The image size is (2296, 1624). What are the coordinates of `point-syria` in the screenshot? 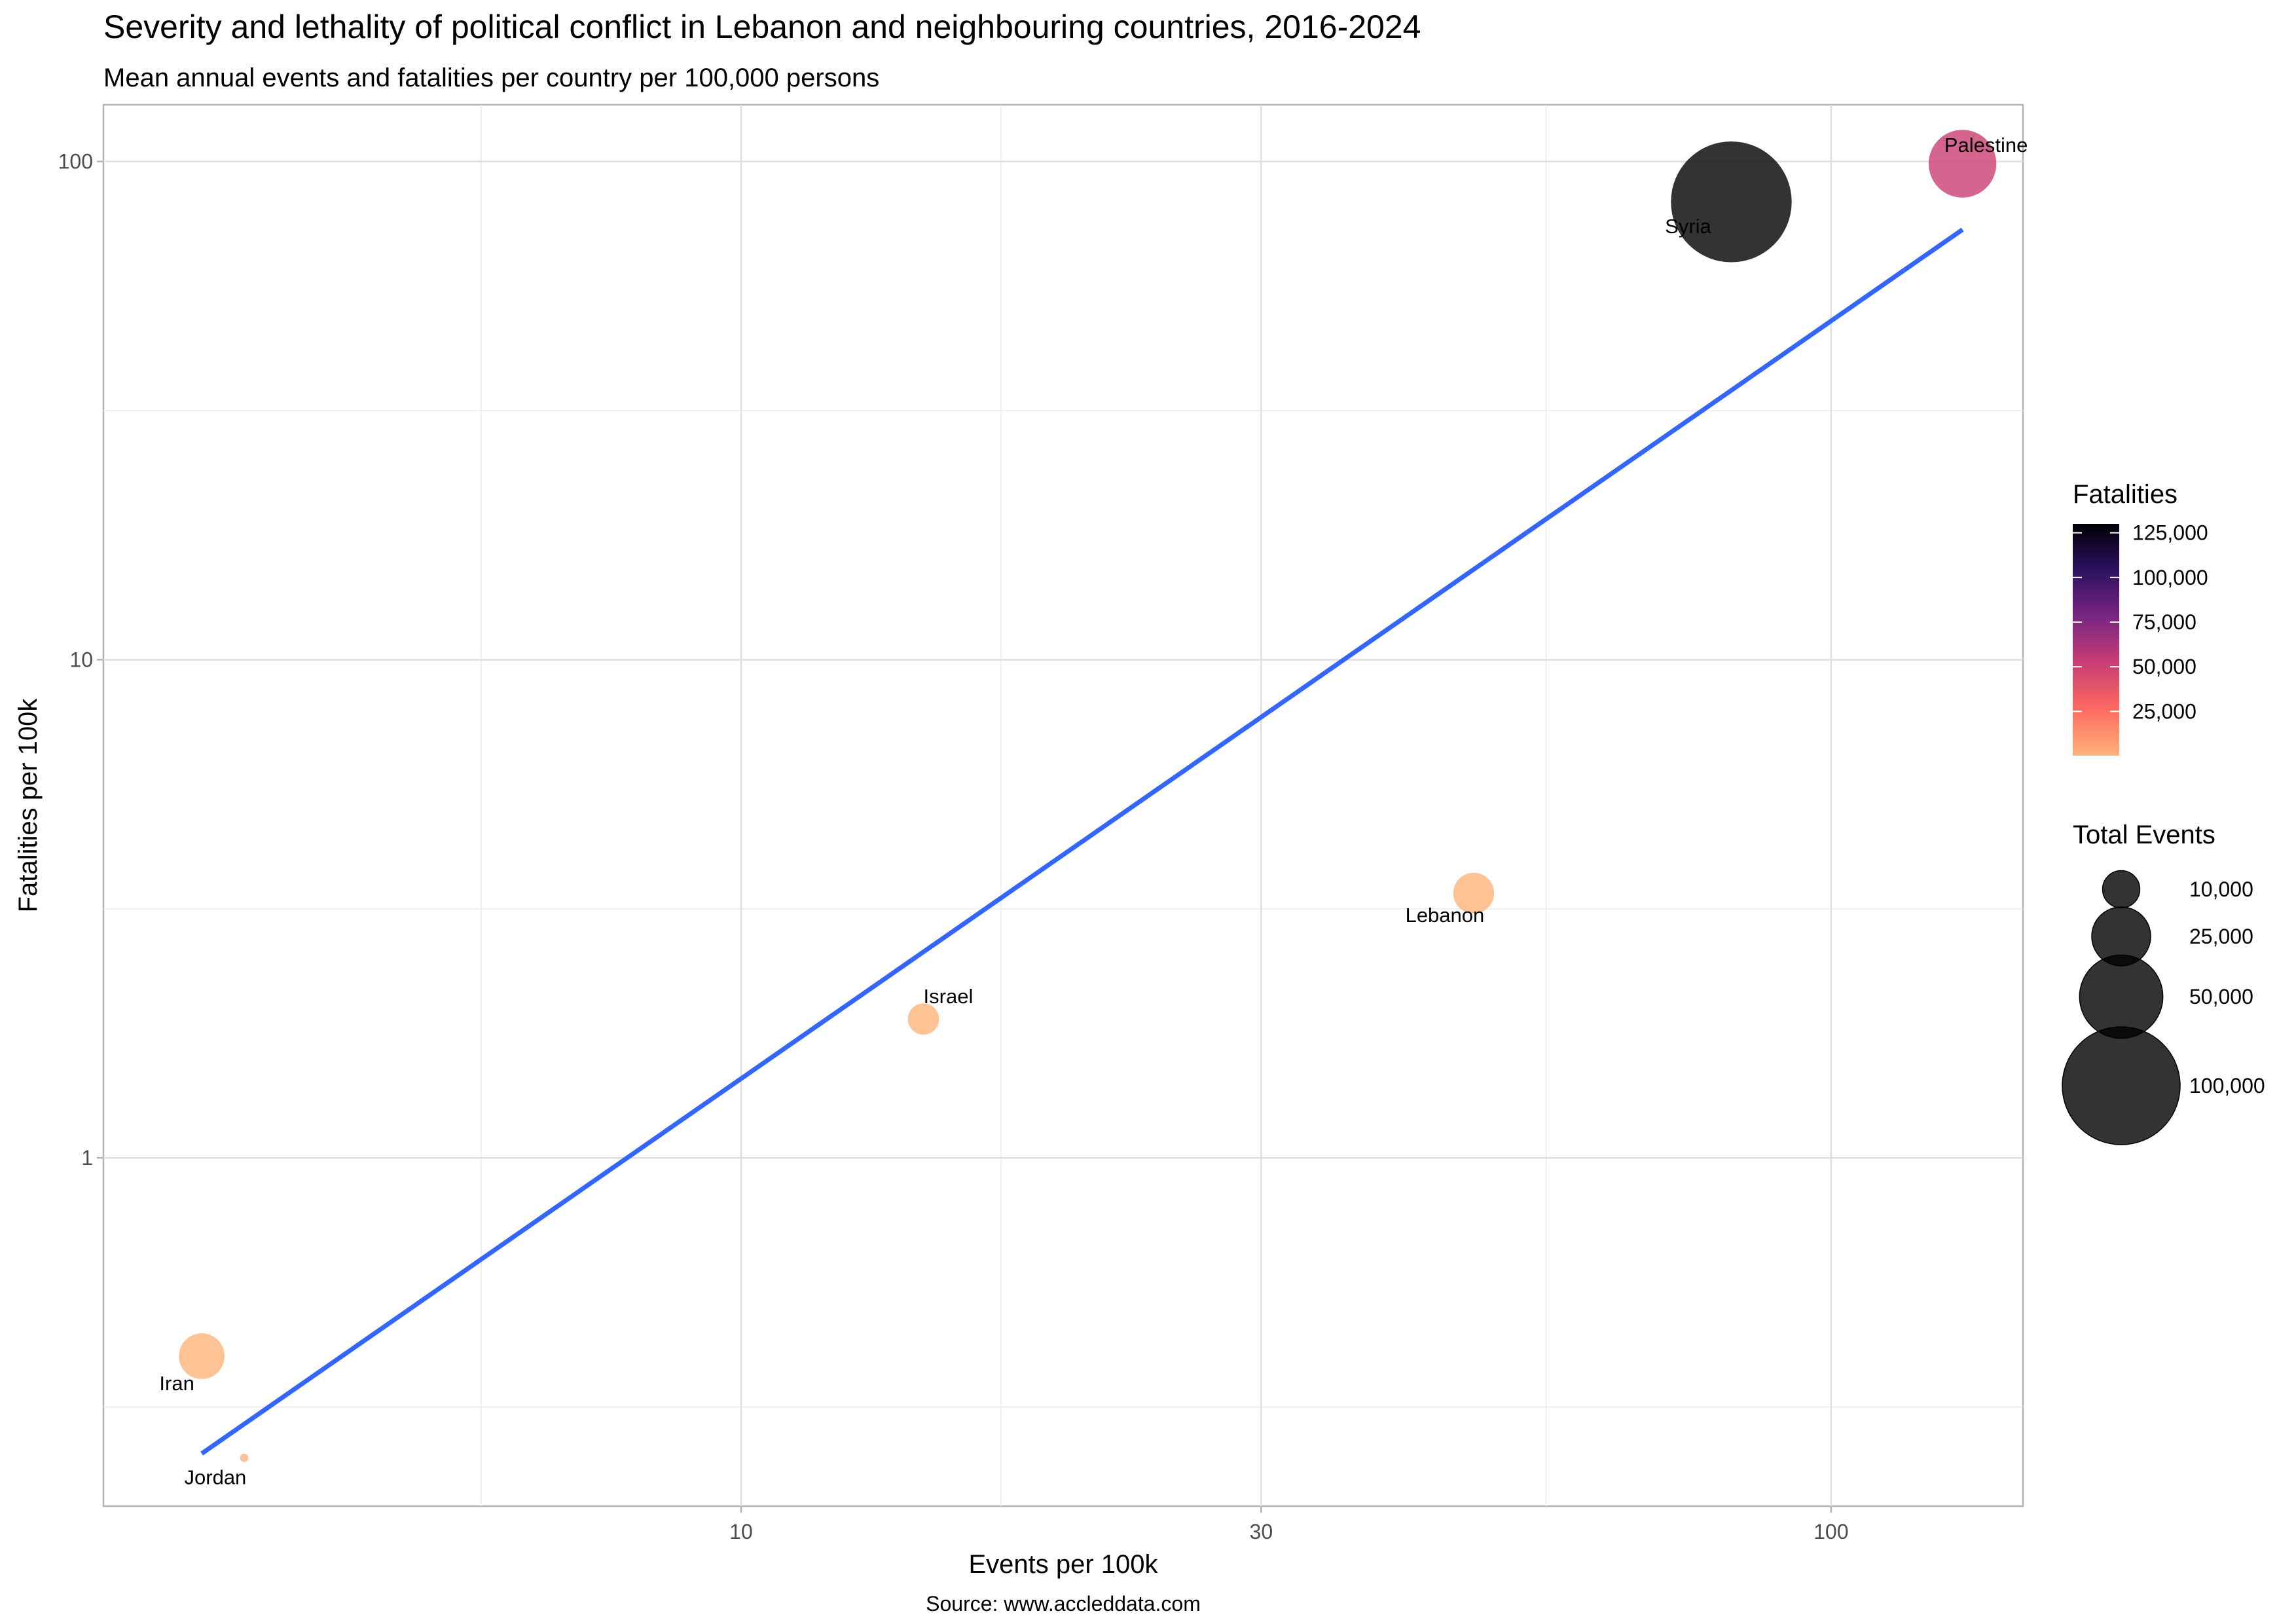 It's located at (1731, 202).